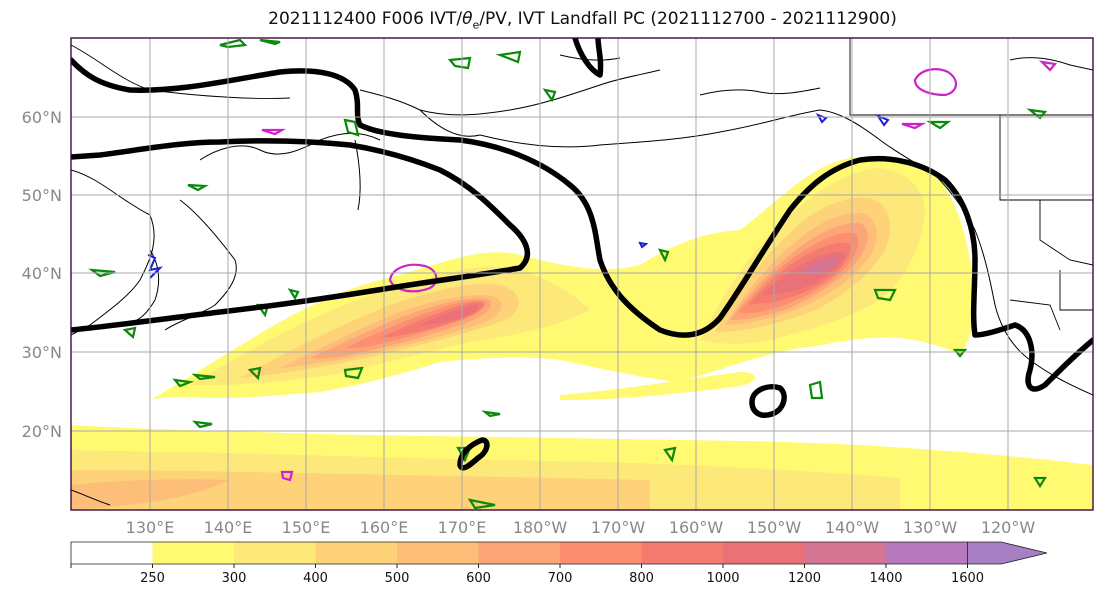 The width and height of the screenshot is (1105, 603). Describe the element at coordinates (228, 527) in the screenshot. I see `lon-label-140e: 140°E` at that location.